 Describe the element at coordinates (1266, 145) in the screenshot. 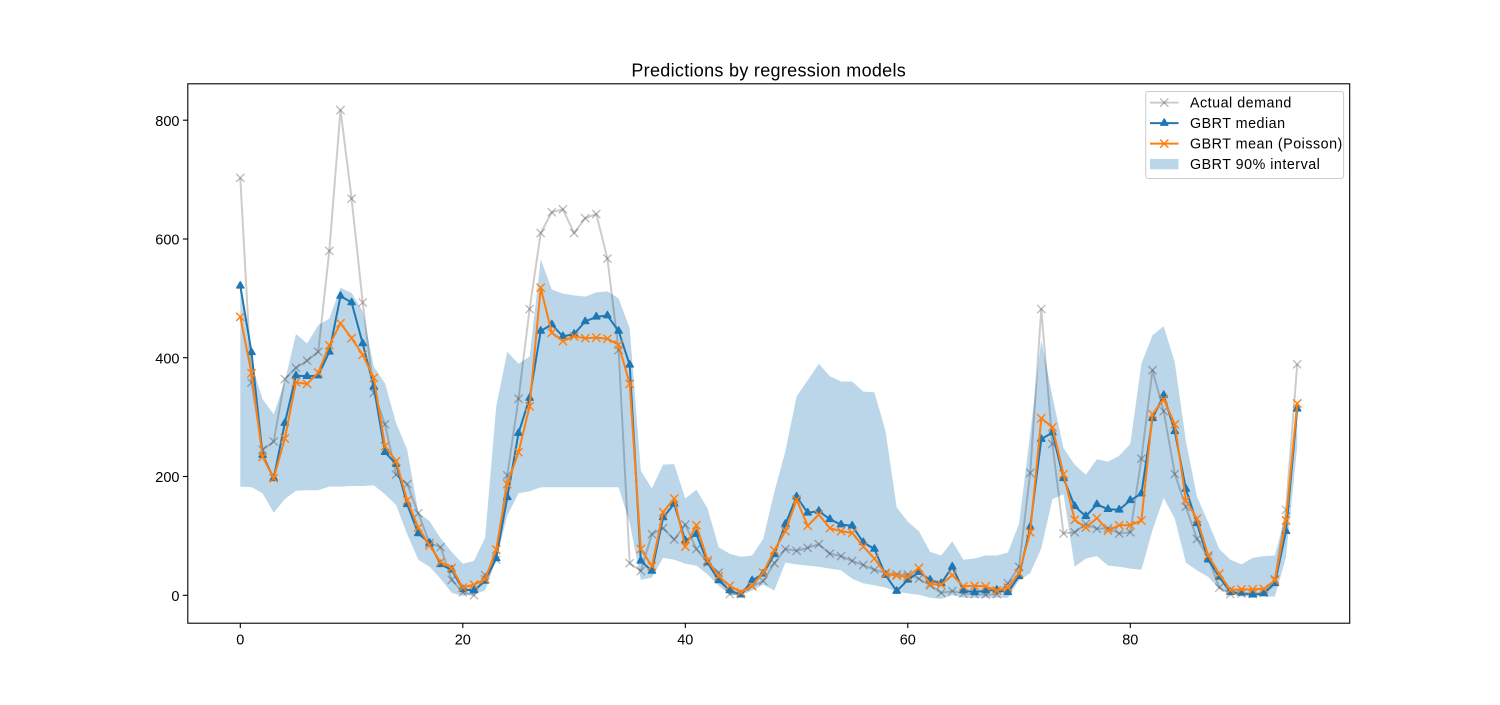

I see `svg-text: GBRT mean (Poisson)` at that location.